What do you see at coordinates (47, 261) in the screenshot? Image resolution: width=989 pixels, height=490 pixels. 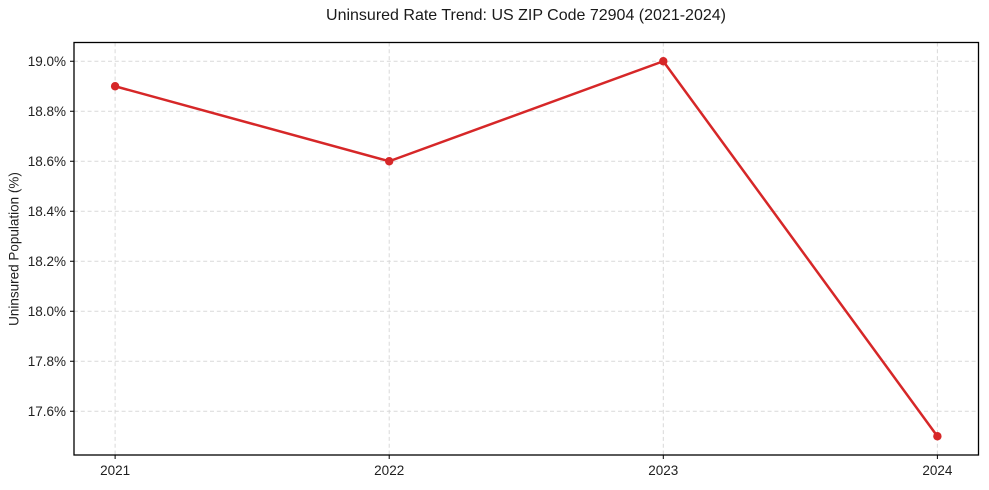 I see `y-tick-label: 18.2%` at bounding box center [47, 261].